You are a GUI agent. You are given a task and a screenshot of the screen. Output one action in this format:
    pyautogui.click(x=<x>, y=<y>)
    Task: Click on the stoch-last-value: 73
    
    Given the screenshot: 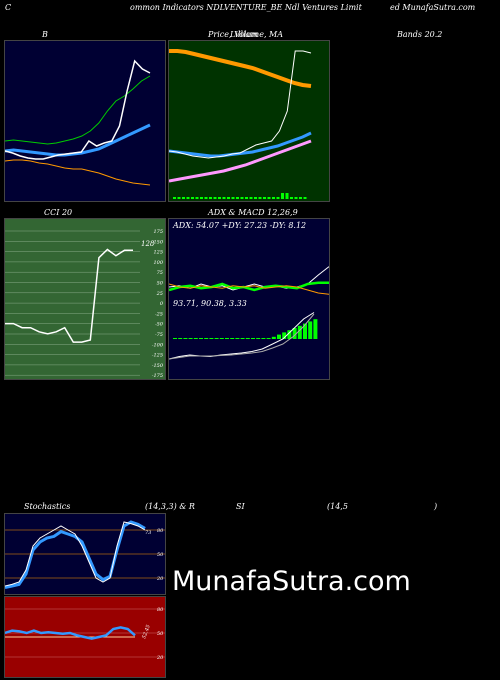 What is the action you would take?
    pyautogui.click(x=148, y=533)
    